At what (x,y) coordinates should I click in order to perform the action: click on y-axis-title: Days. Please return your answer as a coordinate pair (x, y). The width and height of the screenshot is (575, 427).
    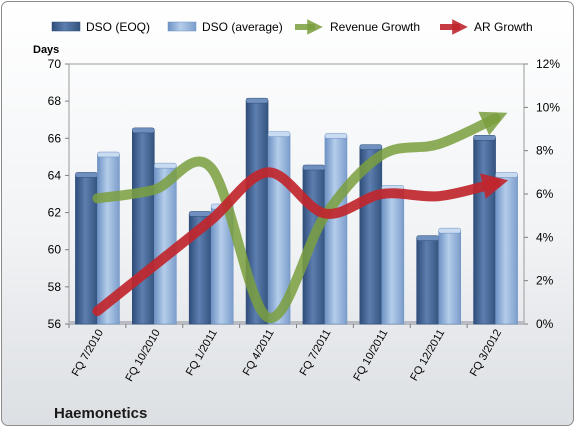
    Looking at the image, I should click on (46, 50).